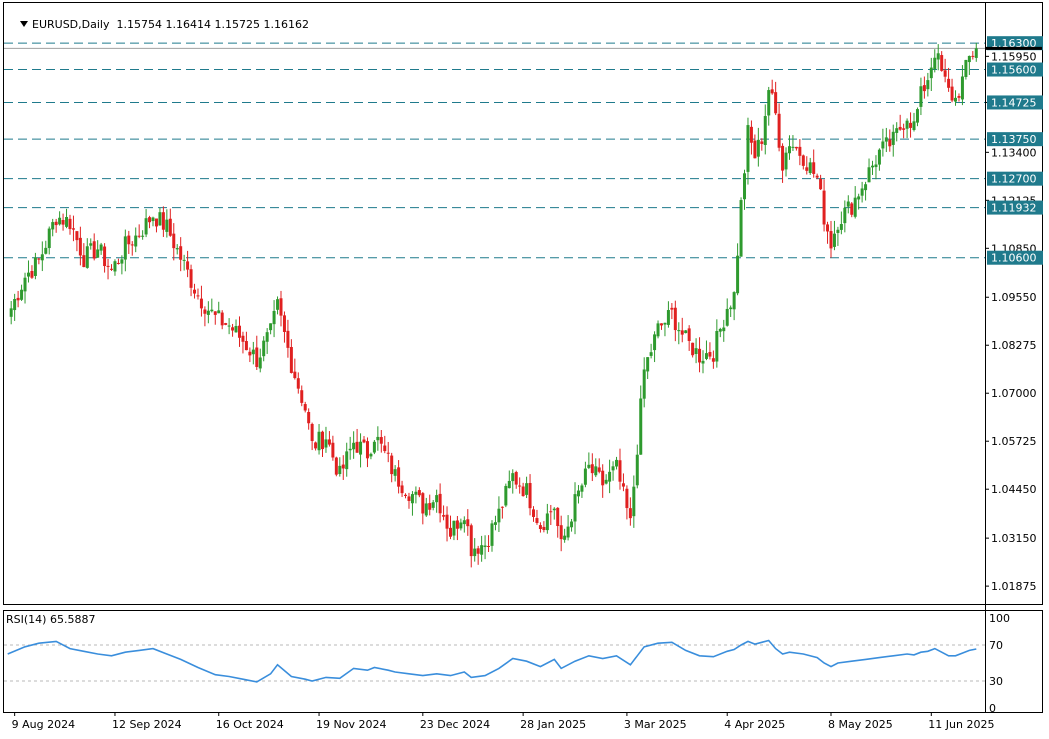  I want to click on high-value: 1.16414, so click(188, 24).